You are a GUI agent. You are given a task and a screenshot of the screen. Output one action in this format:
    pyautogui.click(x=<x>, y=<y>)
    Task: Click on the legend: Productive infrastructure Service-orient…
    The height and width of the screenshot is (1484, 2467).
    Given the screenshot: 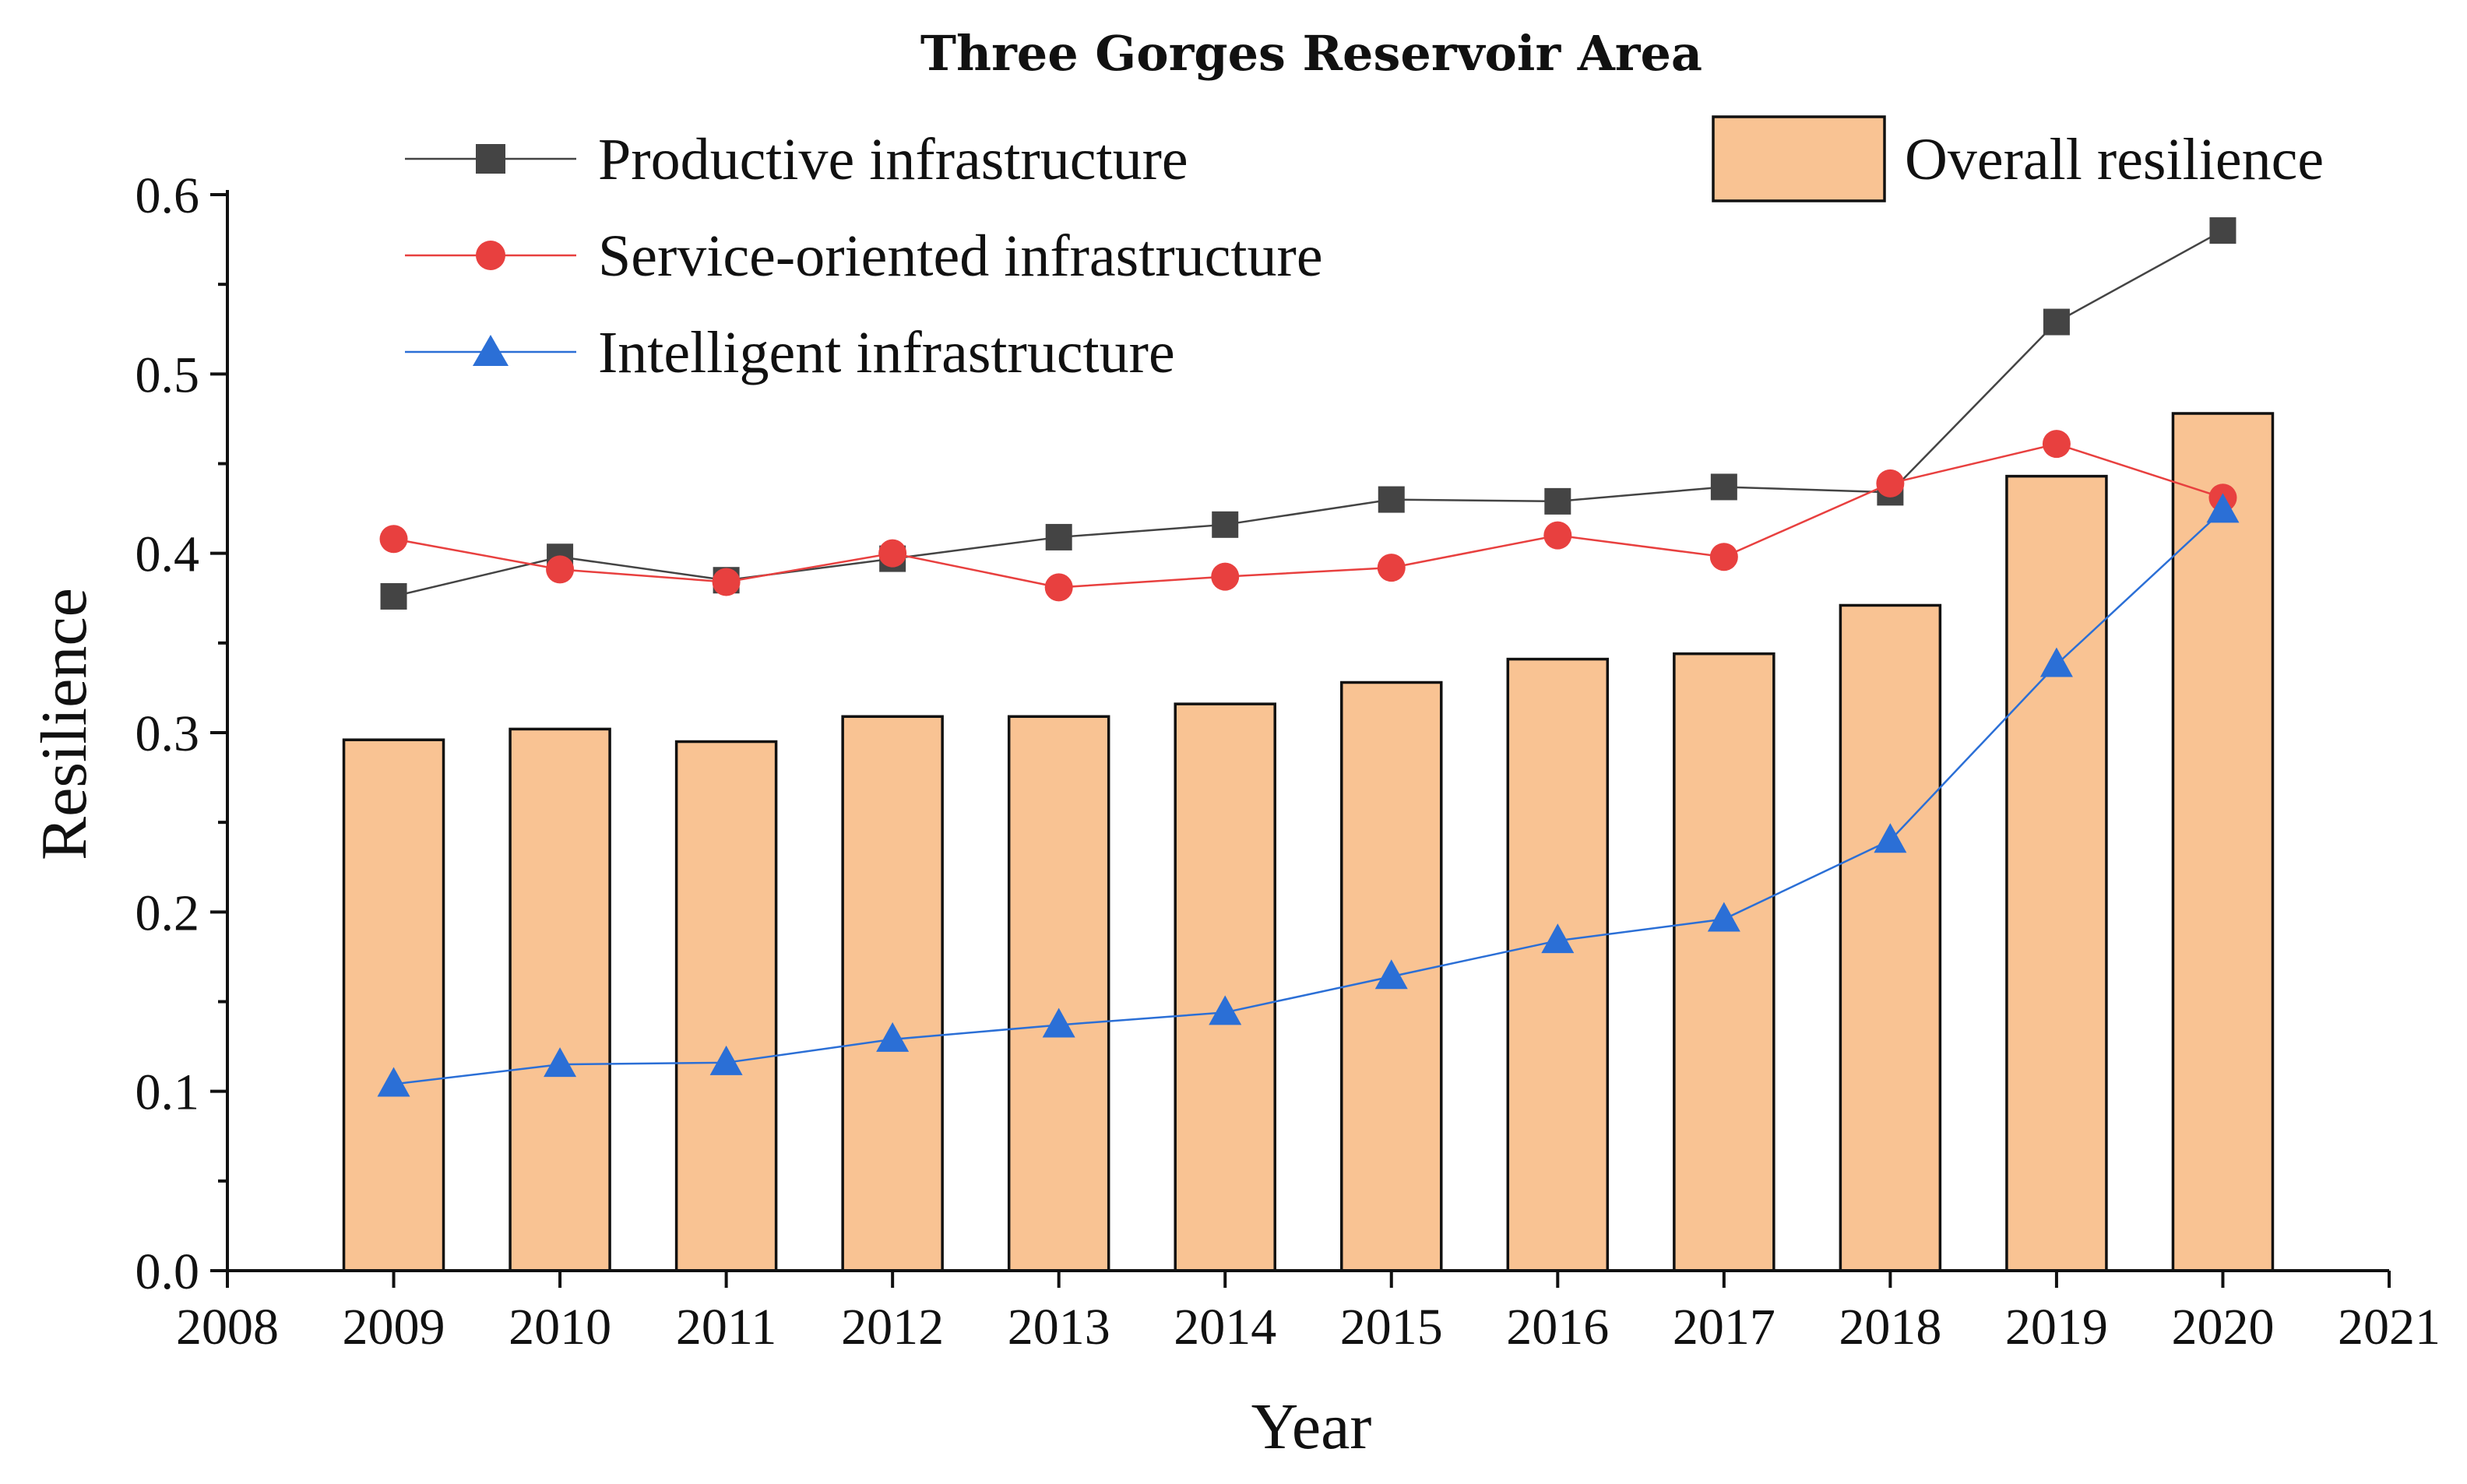 What is the action you would take?
    pyautogui.click(x=1365, y=250)
    